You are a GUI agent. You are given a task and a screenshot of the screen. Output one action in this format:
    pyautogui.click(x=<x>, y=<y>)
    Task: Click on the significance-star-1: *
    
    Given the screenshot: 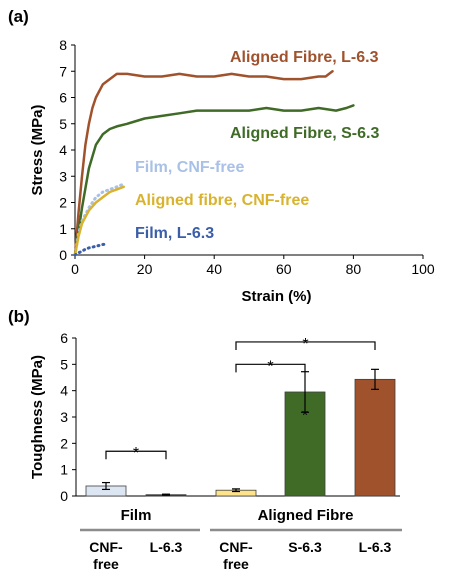 What is the action you would take?
    pyautogui.click(x=270, y=366)
    